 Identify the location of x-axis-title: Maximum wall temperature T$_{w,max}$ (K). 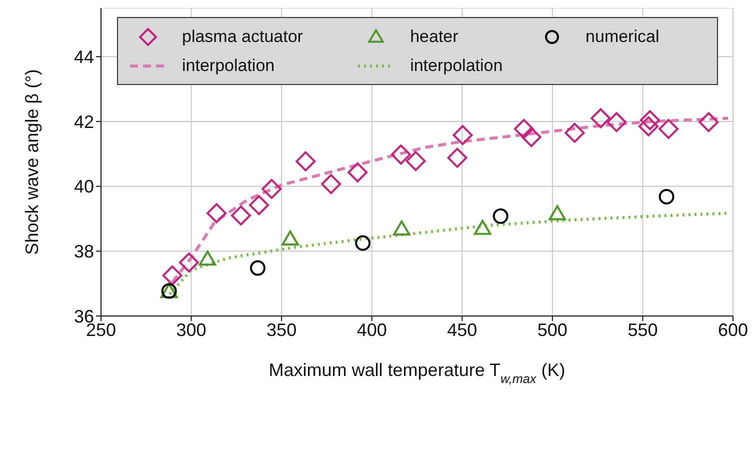
(417, 373).